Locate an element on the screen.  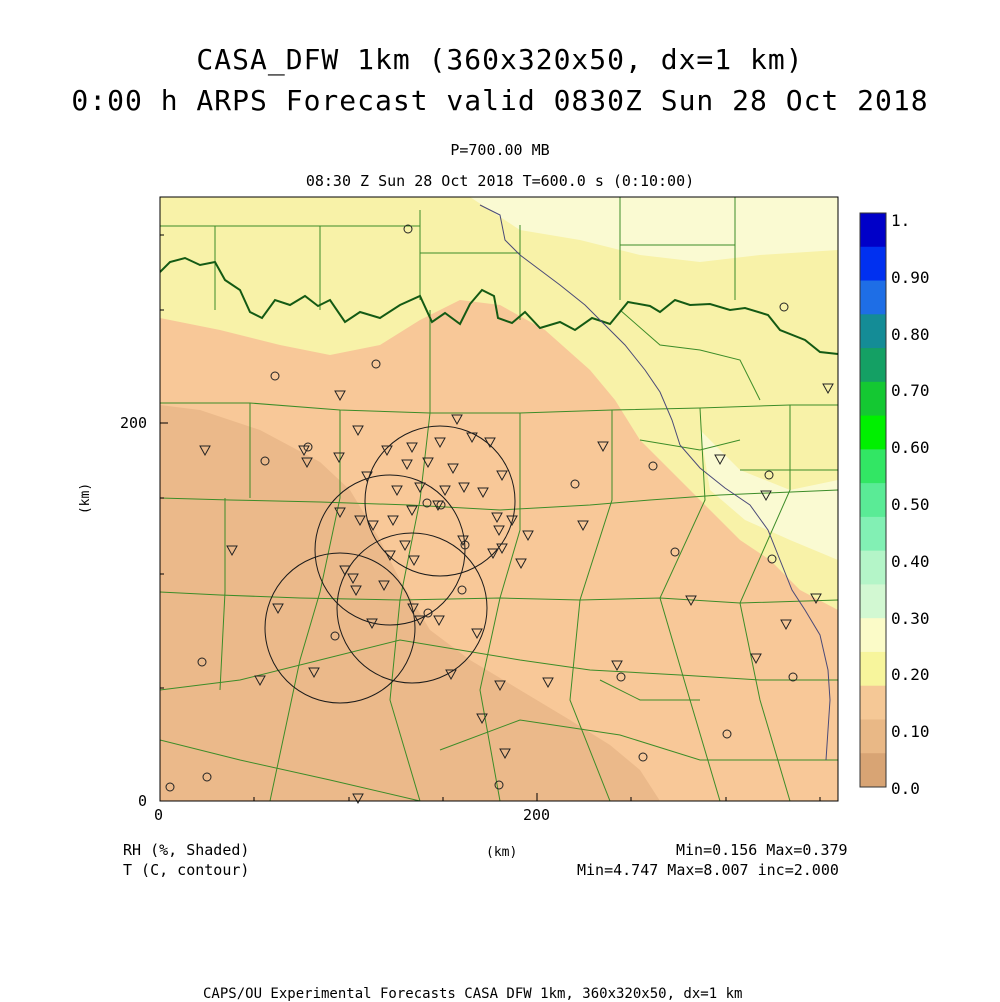
pressure-level: P=700.00 MB is located at coordinates (500, 150).